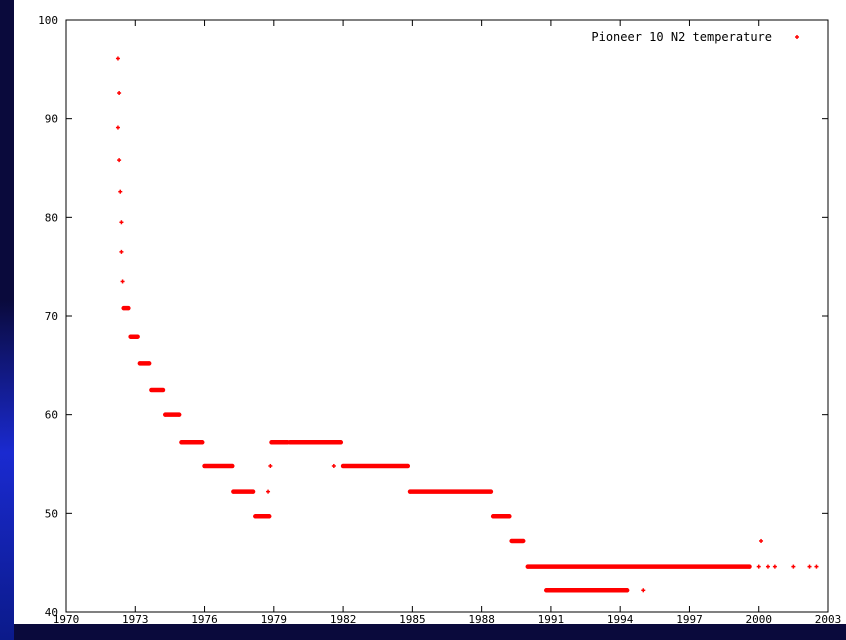 The height and width of the screenshot is (640, 846). I want to click on y-tick-label: 90, so click(51, 119).